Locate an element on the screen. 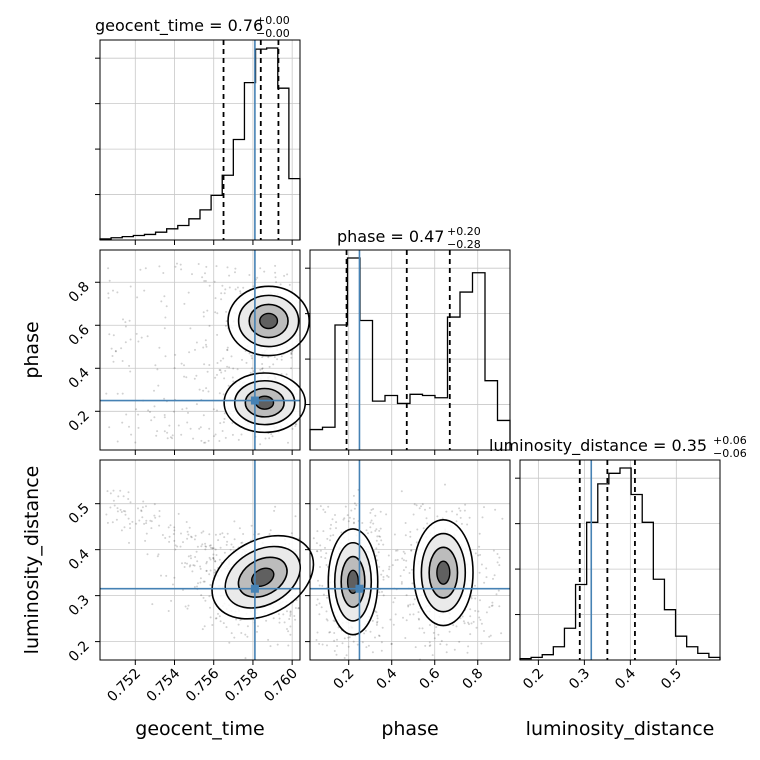 This screenshot has height=760, width=760. panel-frame is located at coordinates (200, 350).